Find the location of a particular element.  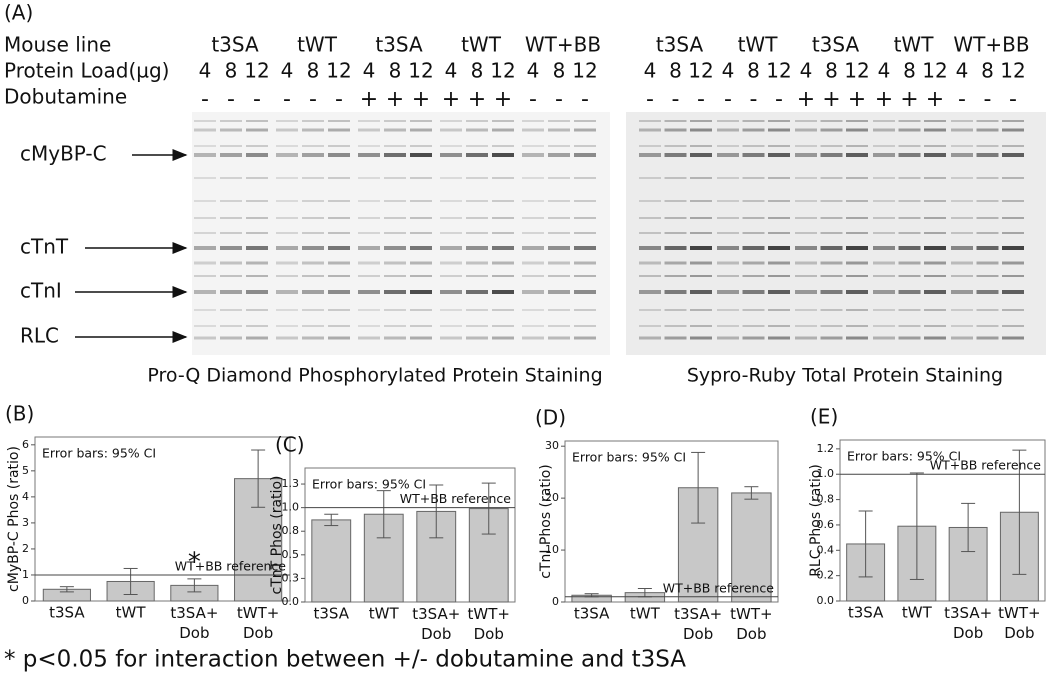

band-label: cTnT is located at coordinates (44, 247).